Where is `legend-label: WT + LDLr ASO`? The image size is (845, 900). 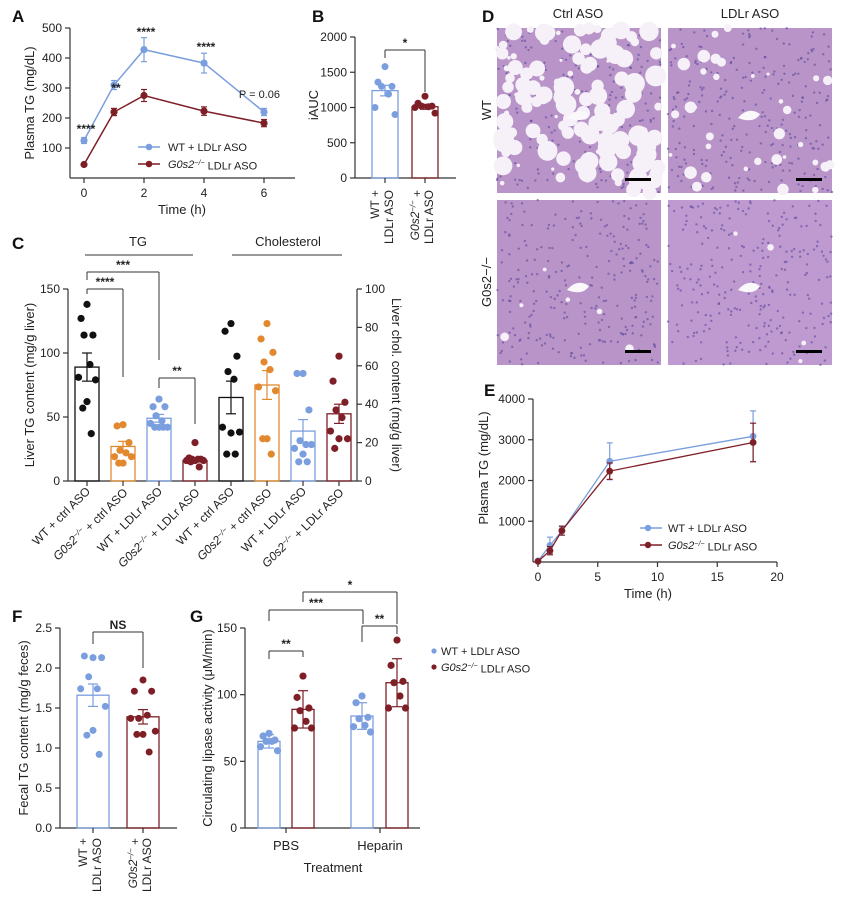 legend-label: WT + LDLr ASO is located at coordinates (707, 529).